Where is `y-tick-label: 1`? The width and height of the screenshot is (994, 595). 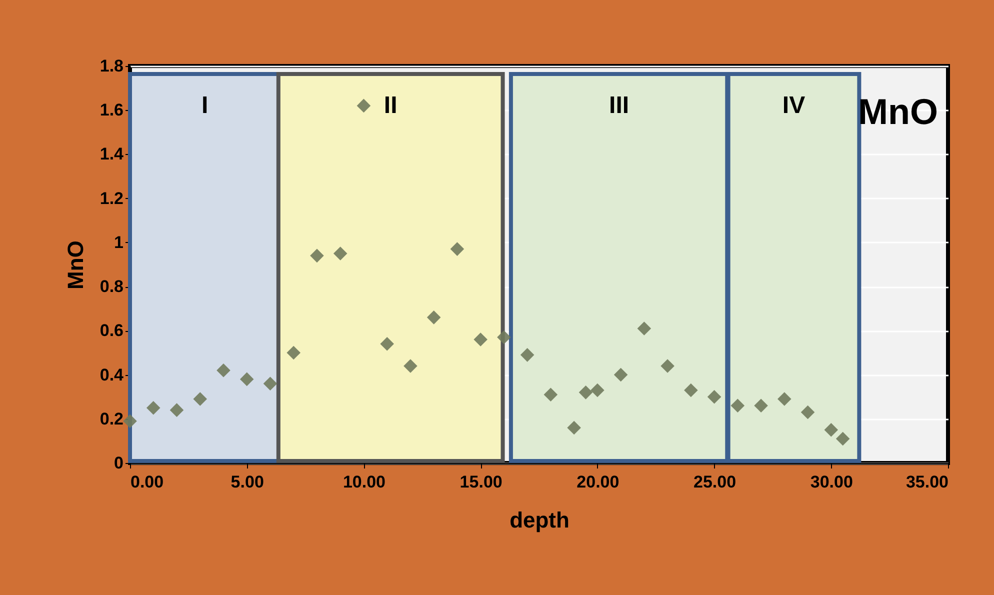 y-tick-label: 1 is located at coordinates (119, 242).